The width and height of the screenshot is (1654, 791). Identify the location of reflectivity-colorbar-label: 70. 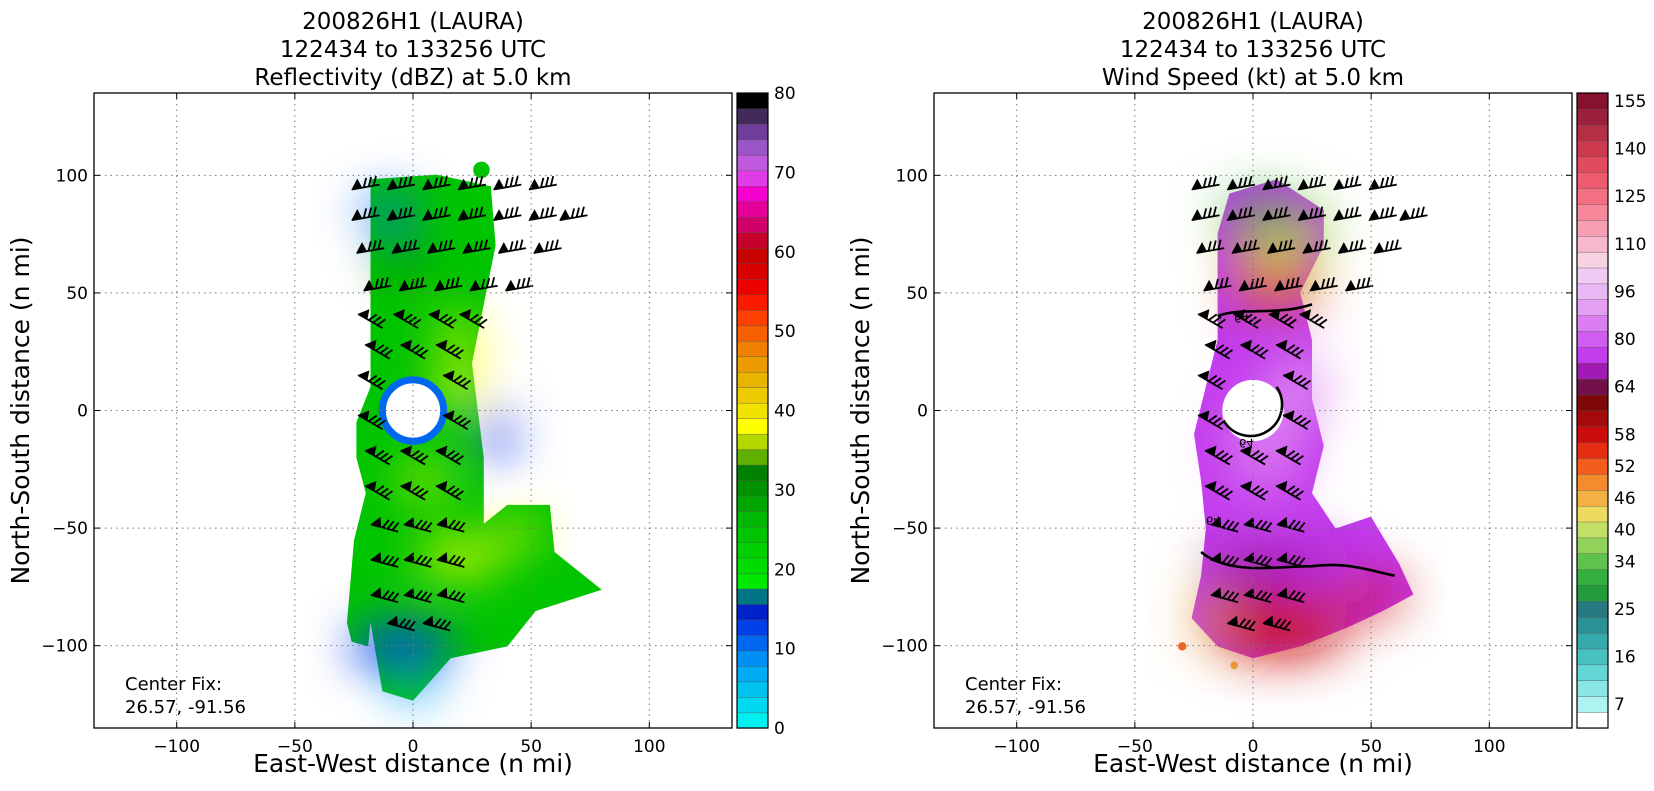
(785, 173).